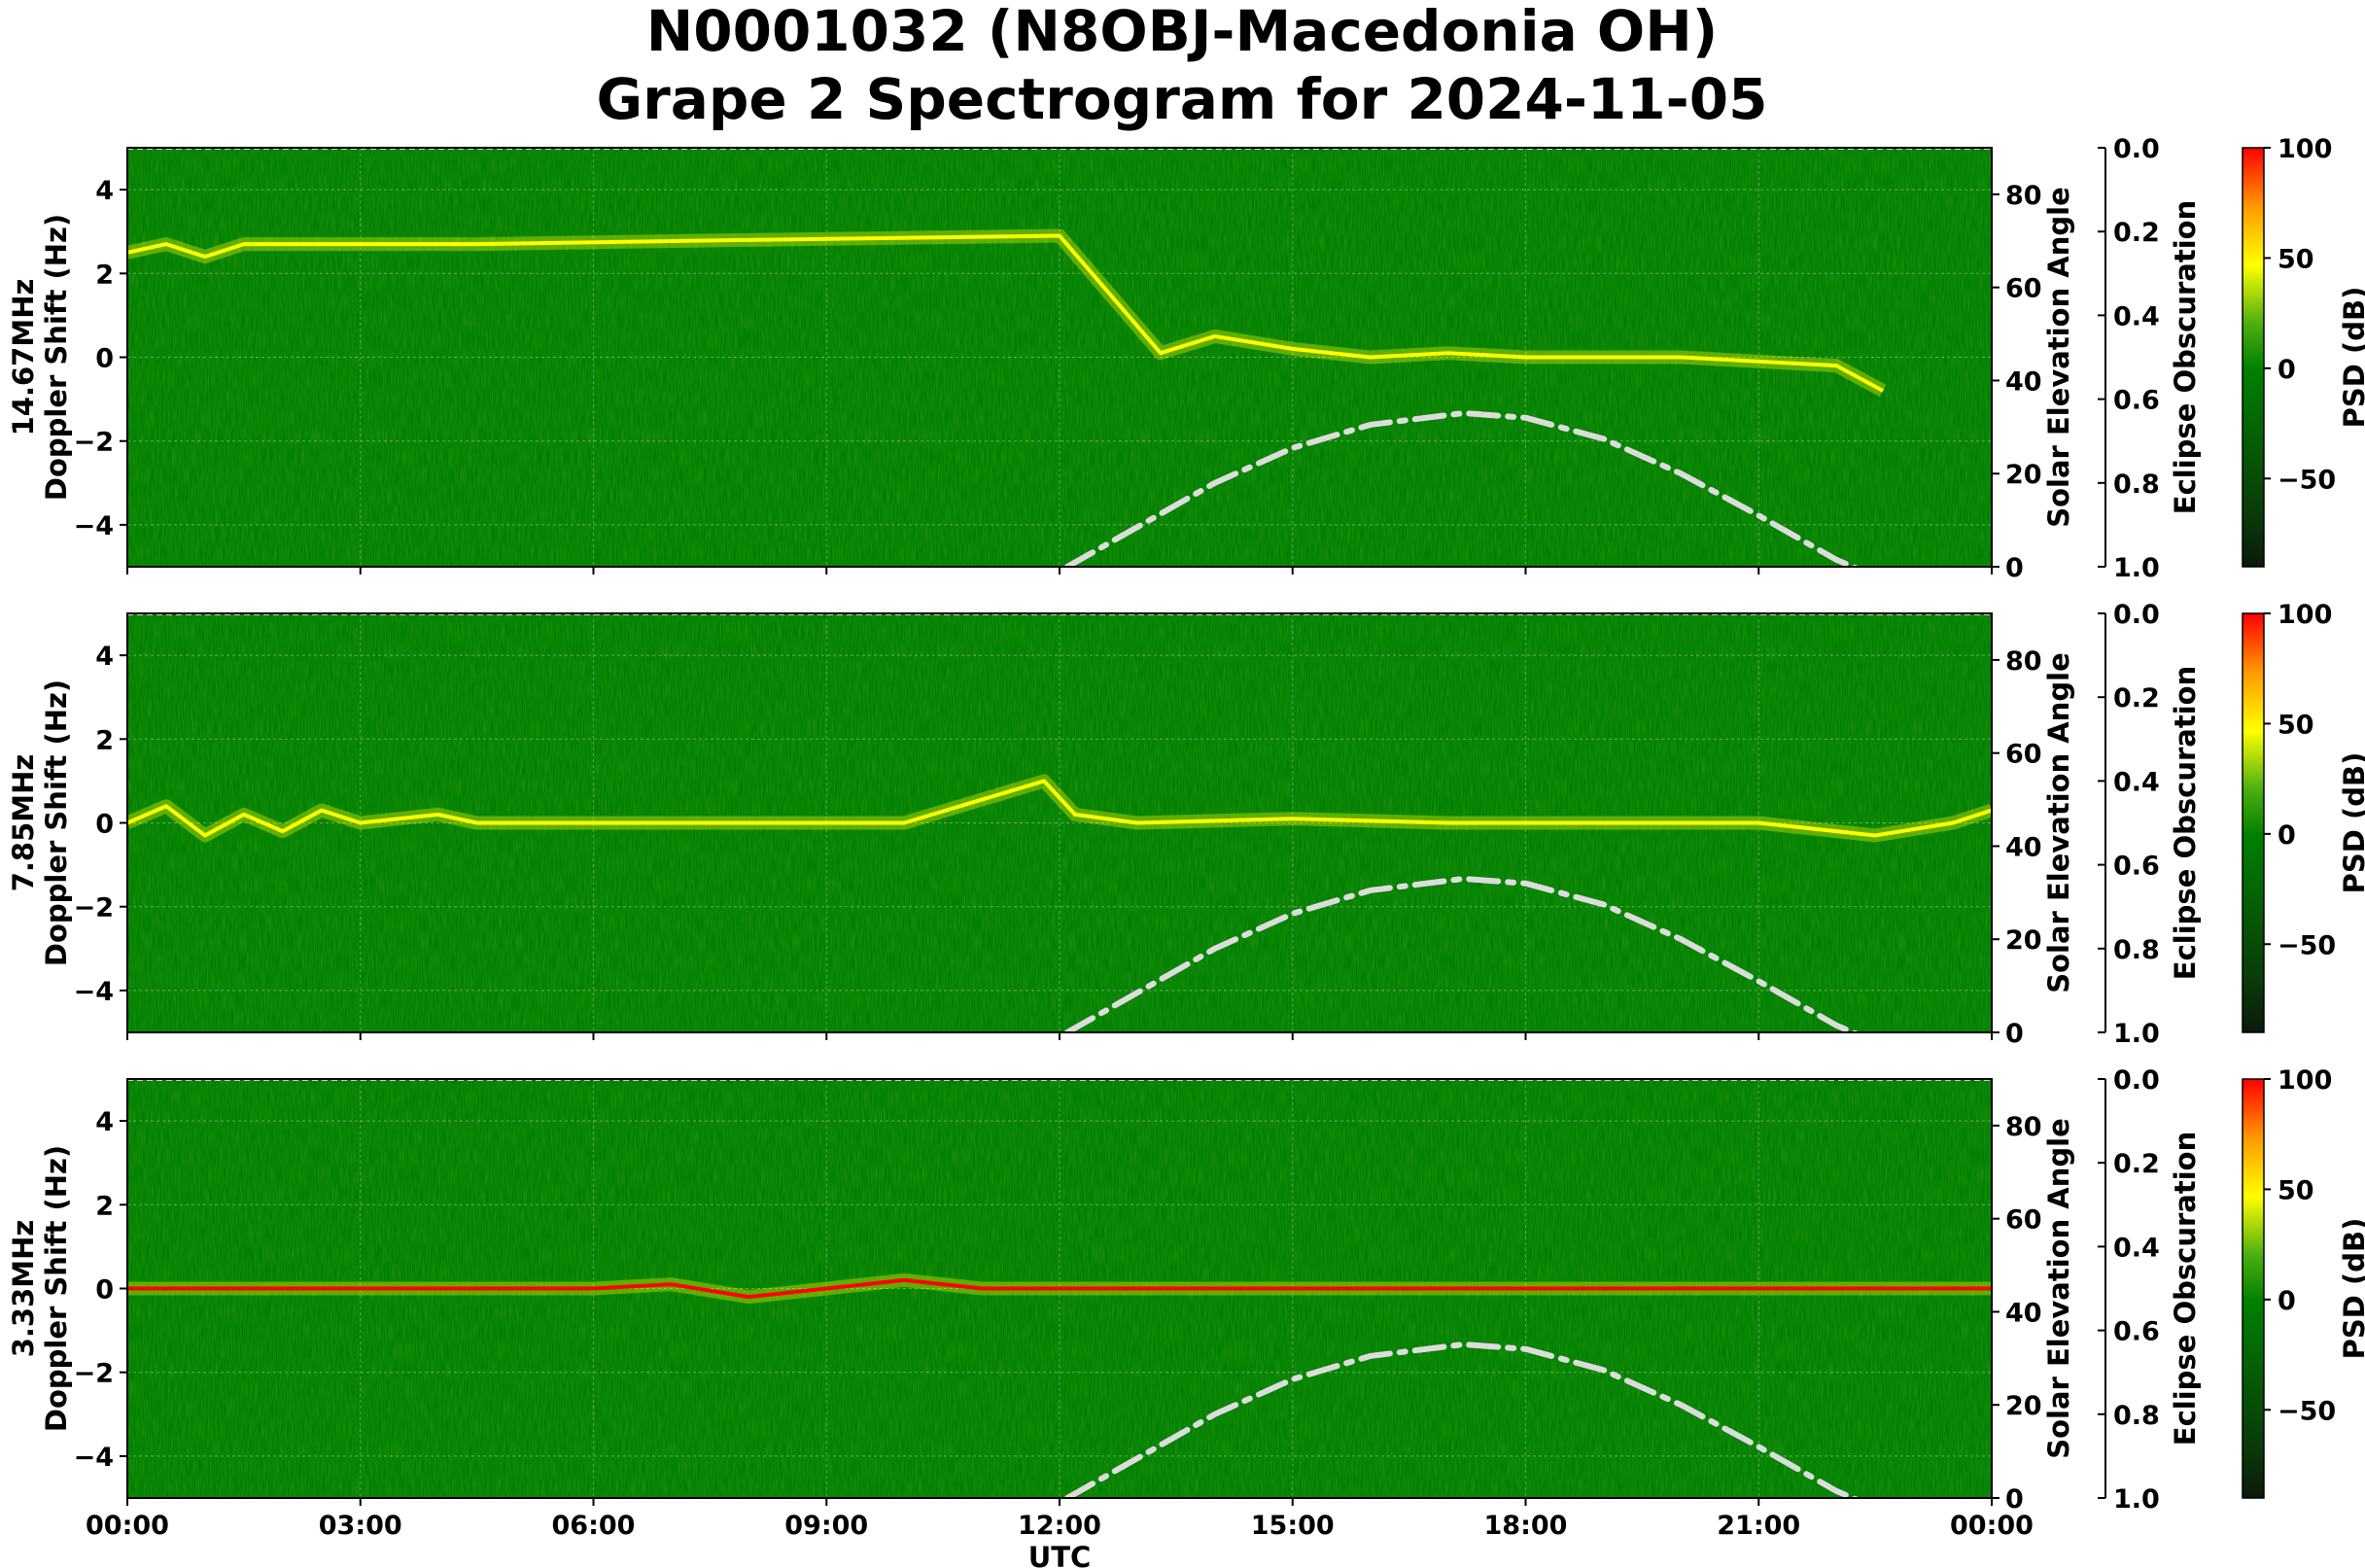 The width and height of the screenshot is (2365, 1568). I want to click on y-axis-label-frequency: 14.67MHz, so click(23, 357).